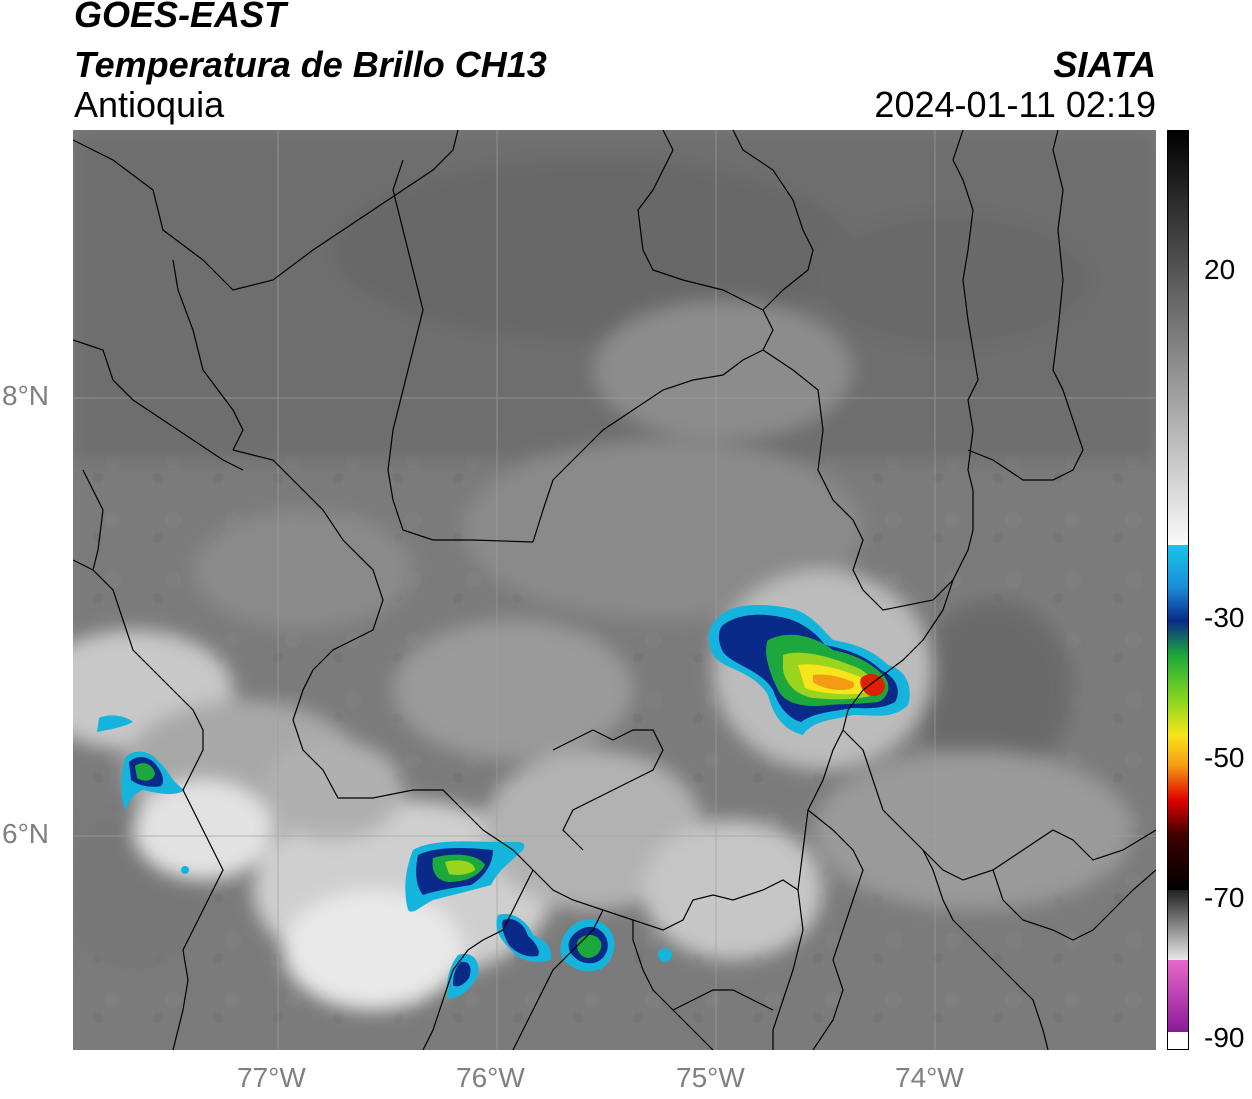 This screenshot has width=1252, height=1099. Describe the element at coordinates (1104, 64) in the screenshot. I see `organization-label: SIATA` at that location.